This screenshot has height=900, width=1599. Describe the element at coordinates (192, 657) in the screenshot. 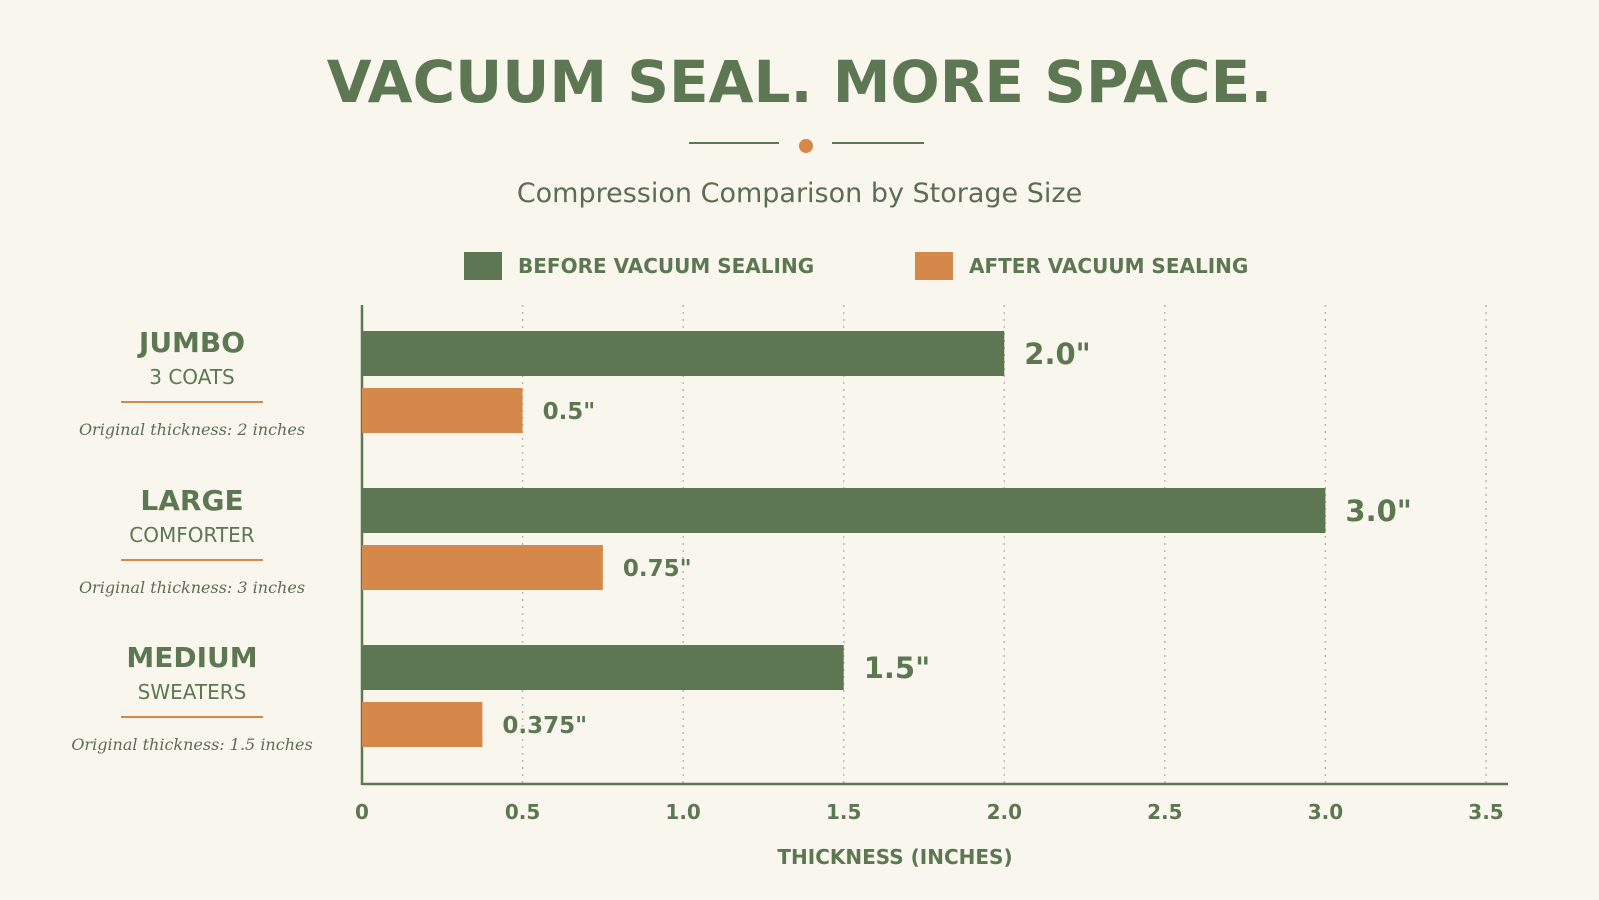

I see `category-name: MEDIUM` at that location.